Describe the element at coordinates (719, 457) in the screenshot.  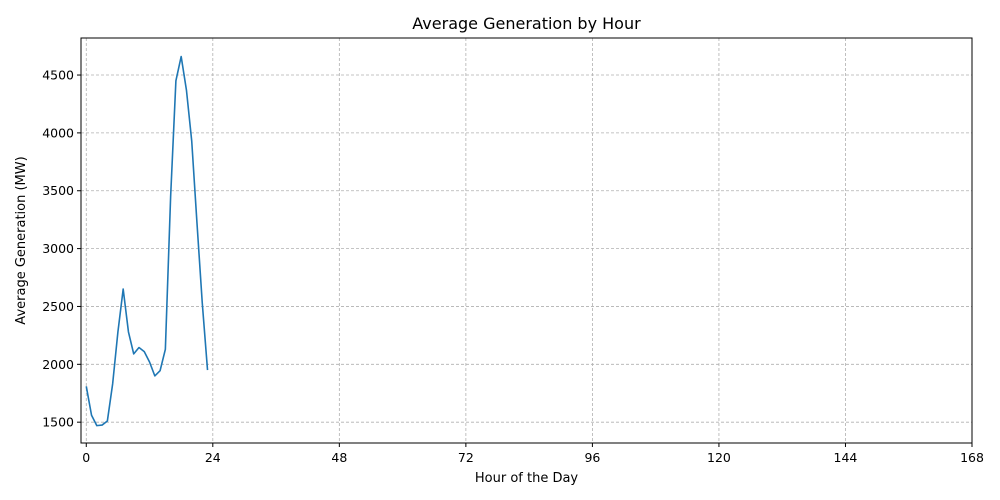
I see `x-tick-label: 120` at that location.